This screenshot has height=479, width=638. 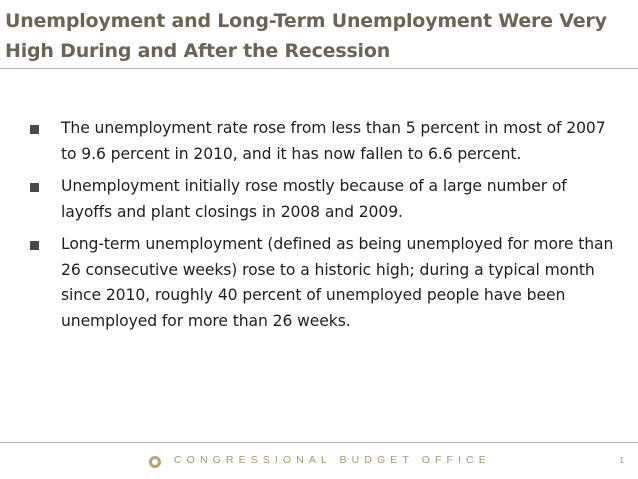 I want to click on title-divider, so click(x=319, y=68).